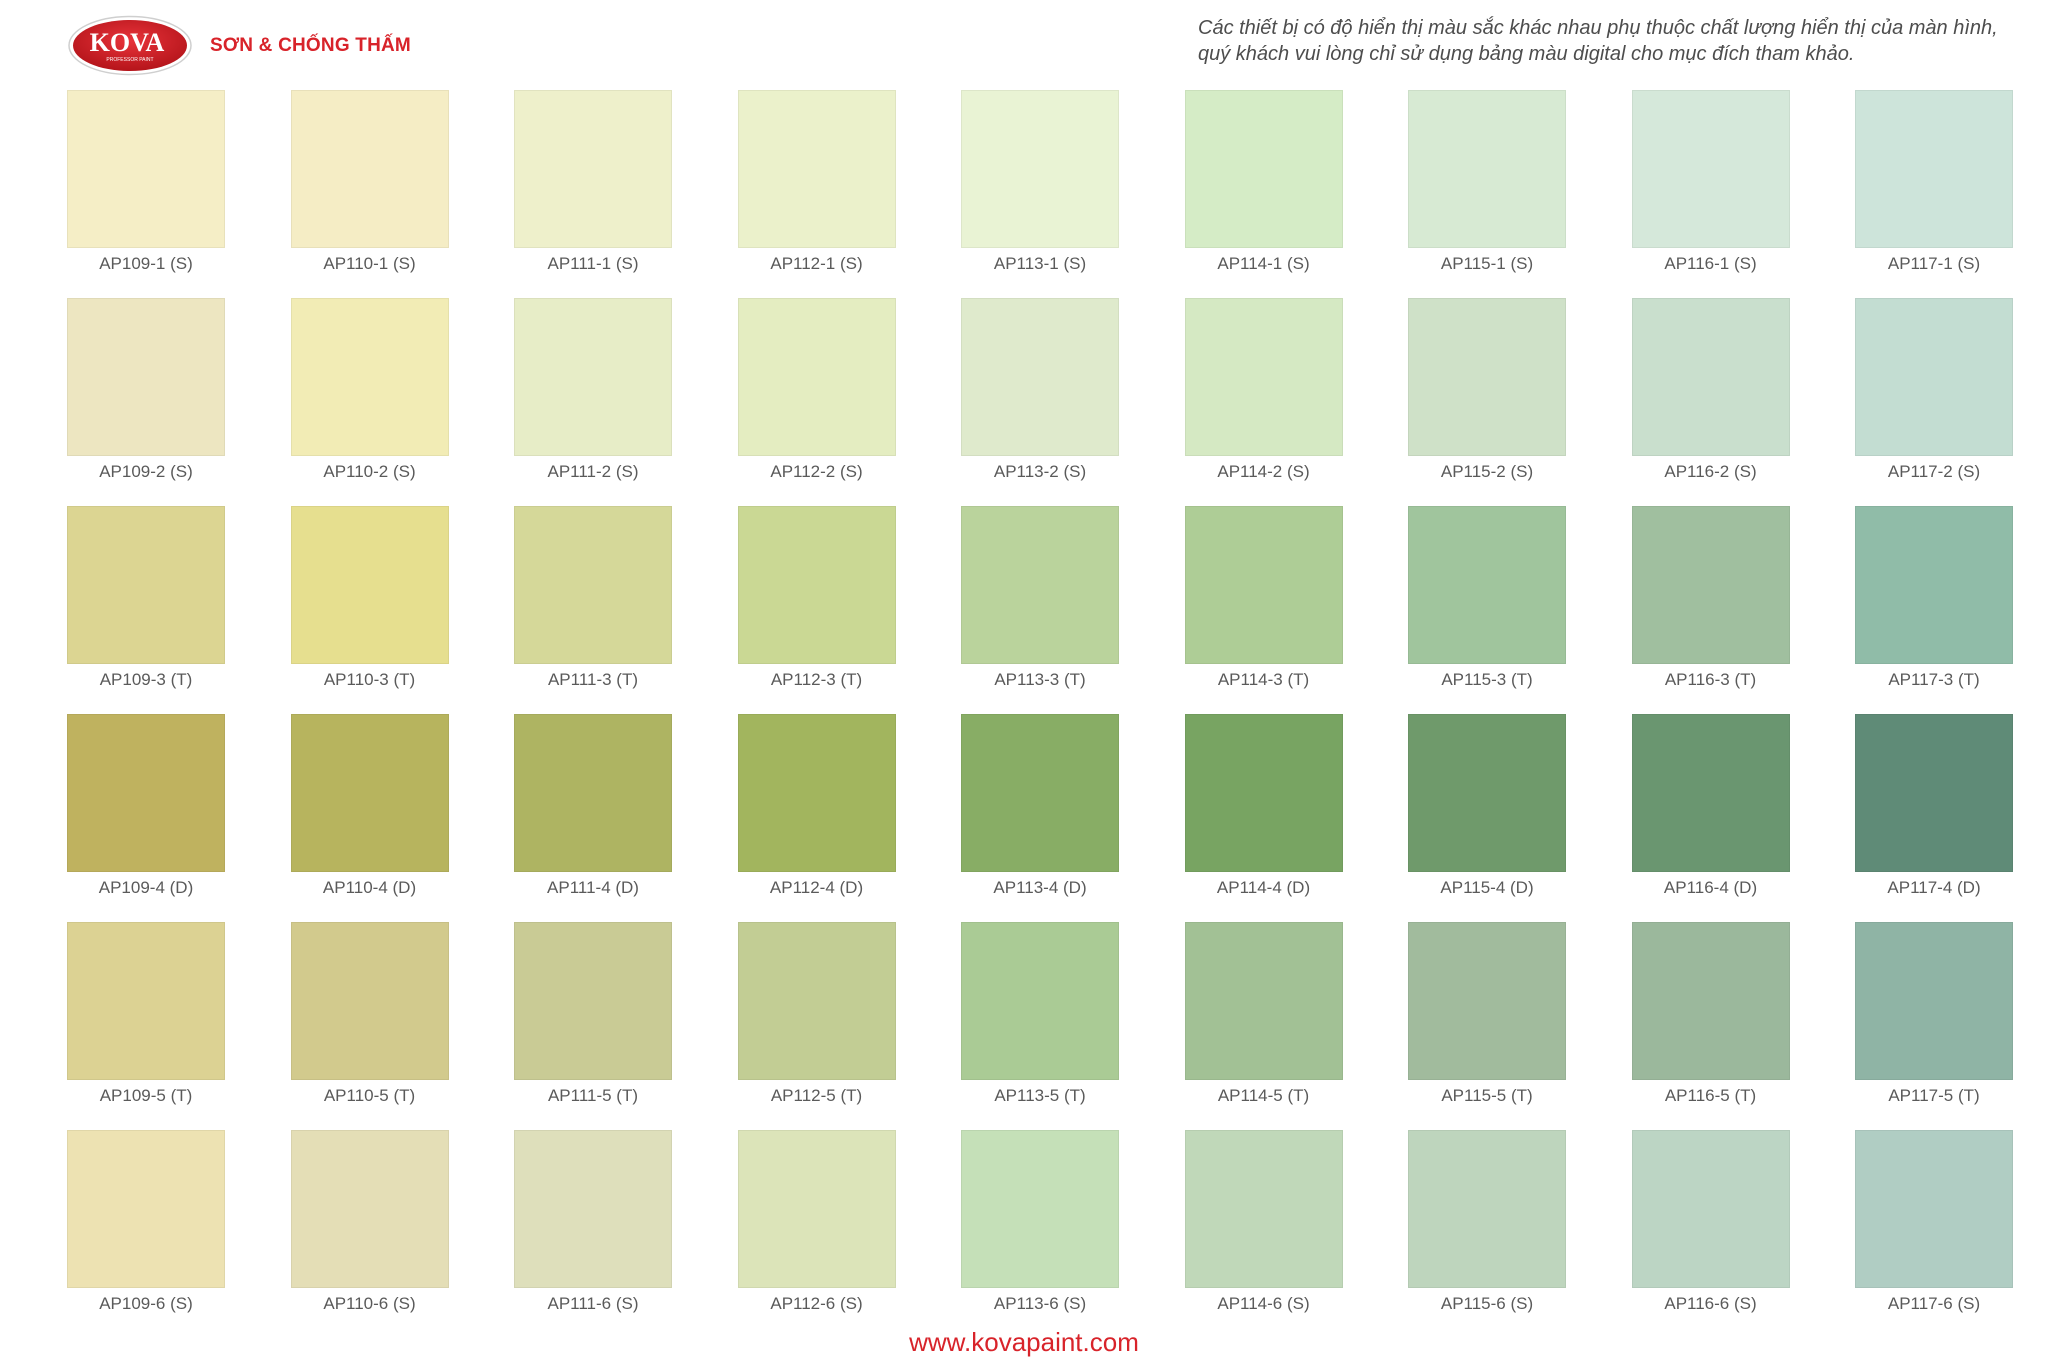 This screenshot has width=2048, height=1365. I want to click on color-swatch: AP109-1 (S), so click(146, 194).